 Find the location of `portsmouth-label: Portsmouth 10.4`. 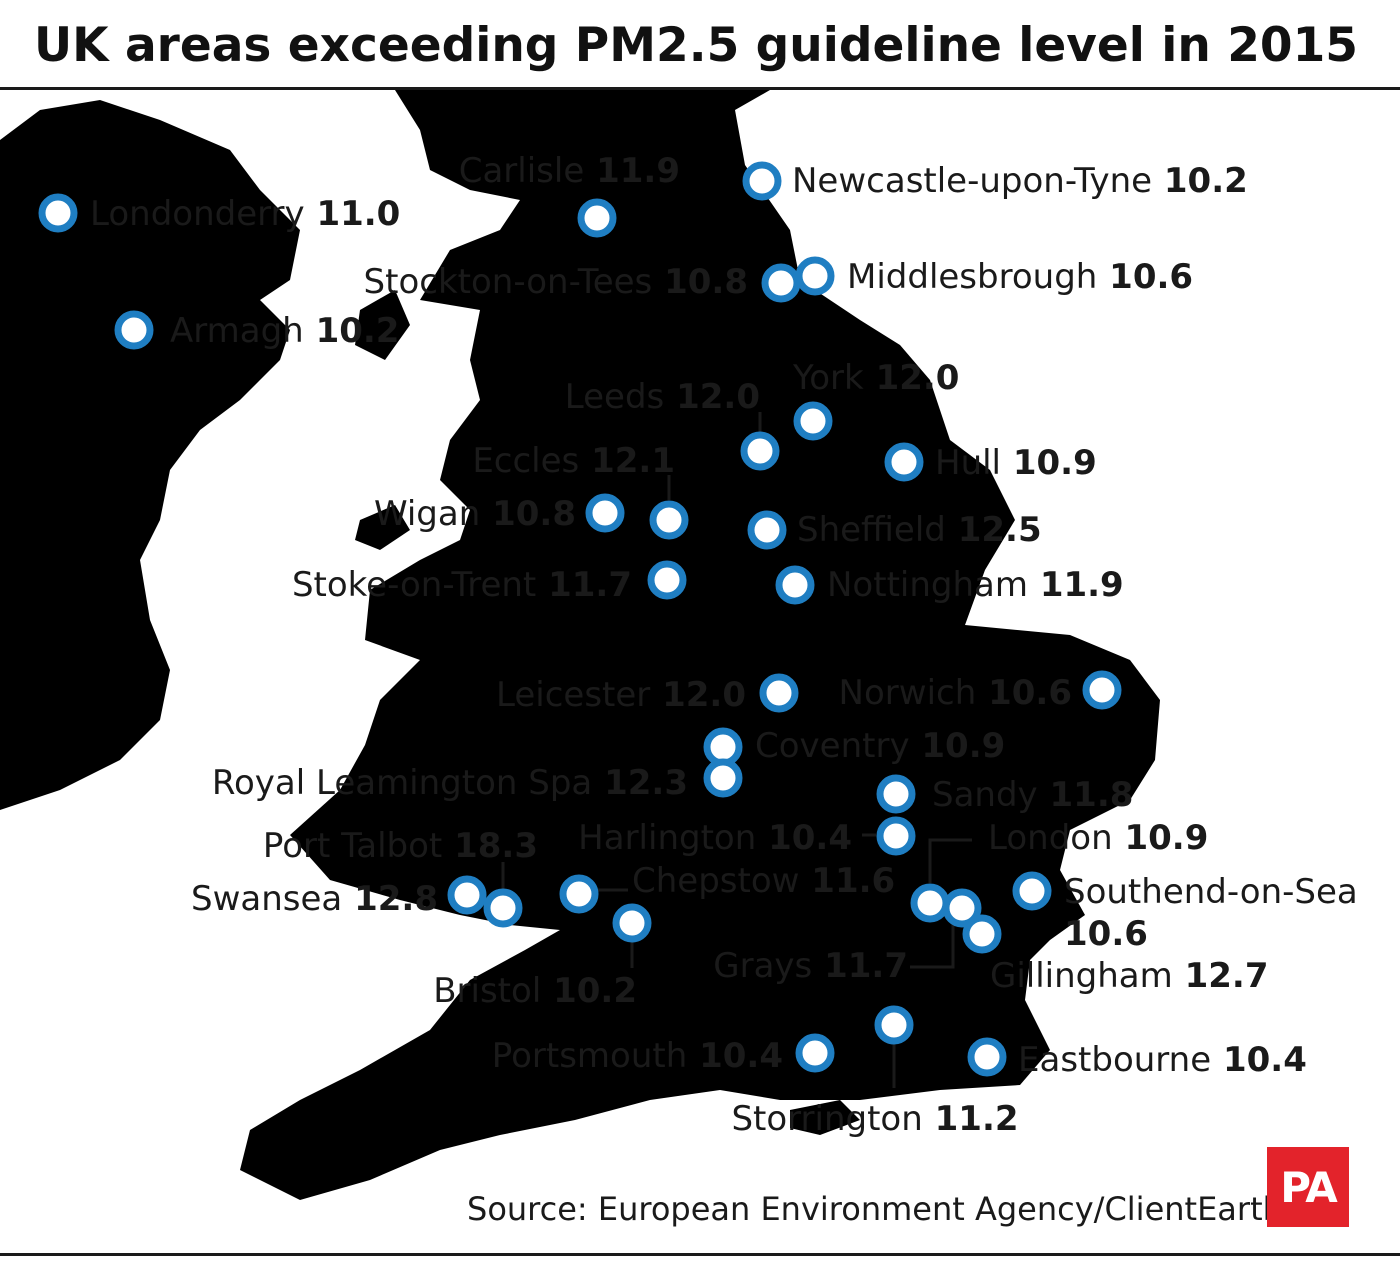

portsmouth-label: Portsmouth 10.4 is located at coordinates (637, 1056).